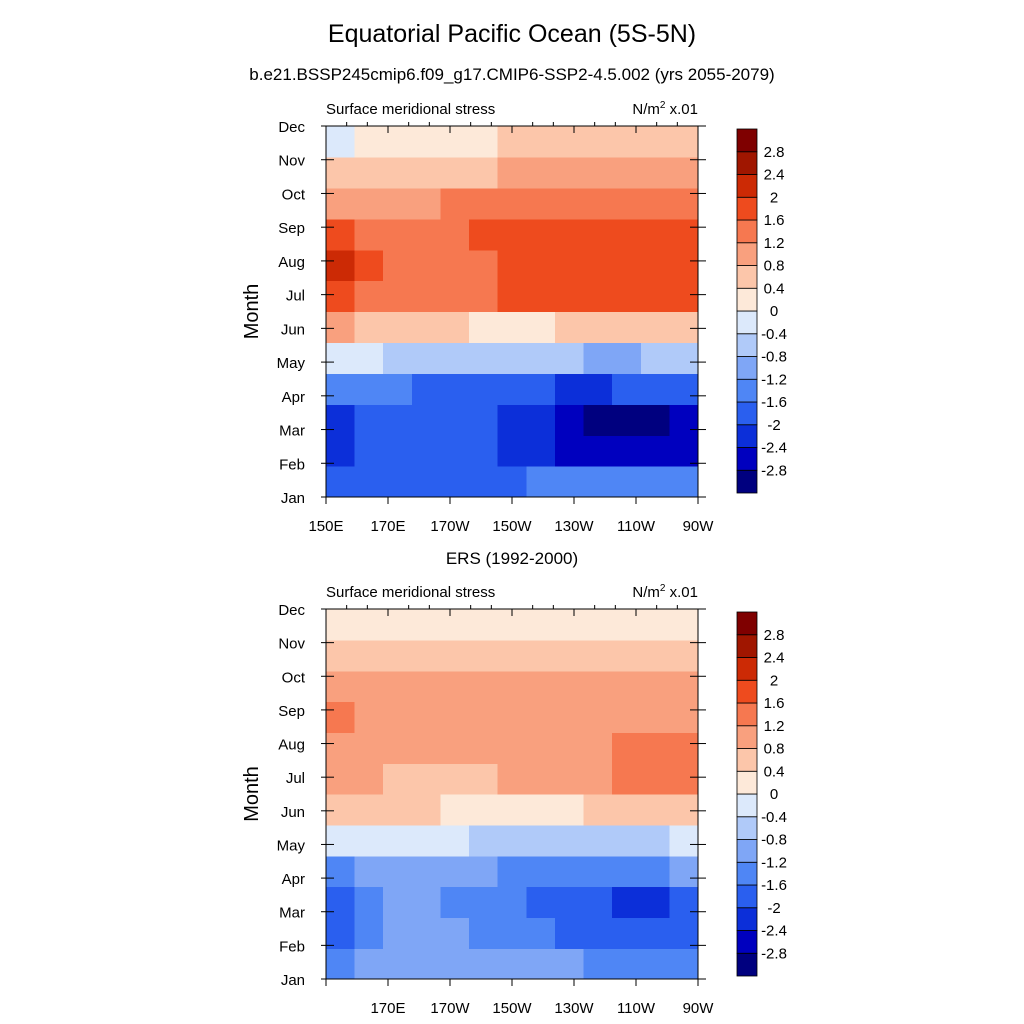 This screenshot has width=1024, height=1024. I want to click on y-tick-label: Jan, so click(293, 980).